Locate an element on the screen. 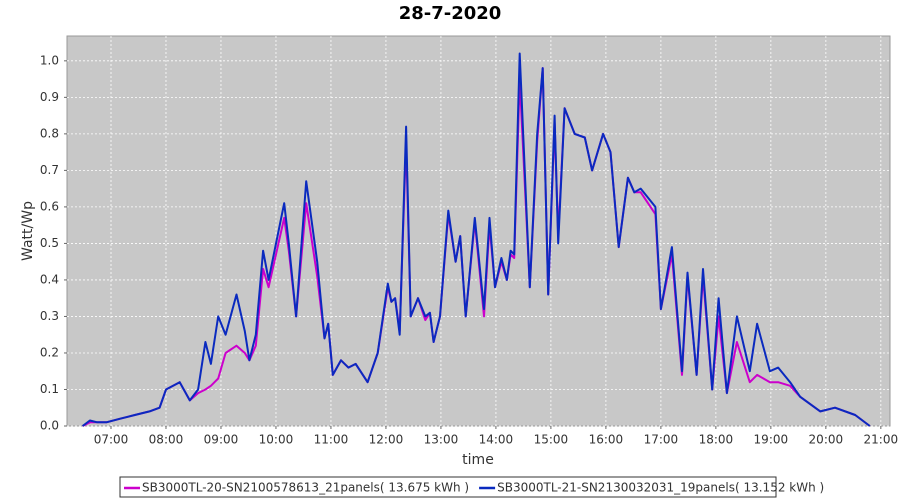 The width and height of the screenshot is (900, 500). x-tick-label: 08:00 is located at coordinates (166, 440).